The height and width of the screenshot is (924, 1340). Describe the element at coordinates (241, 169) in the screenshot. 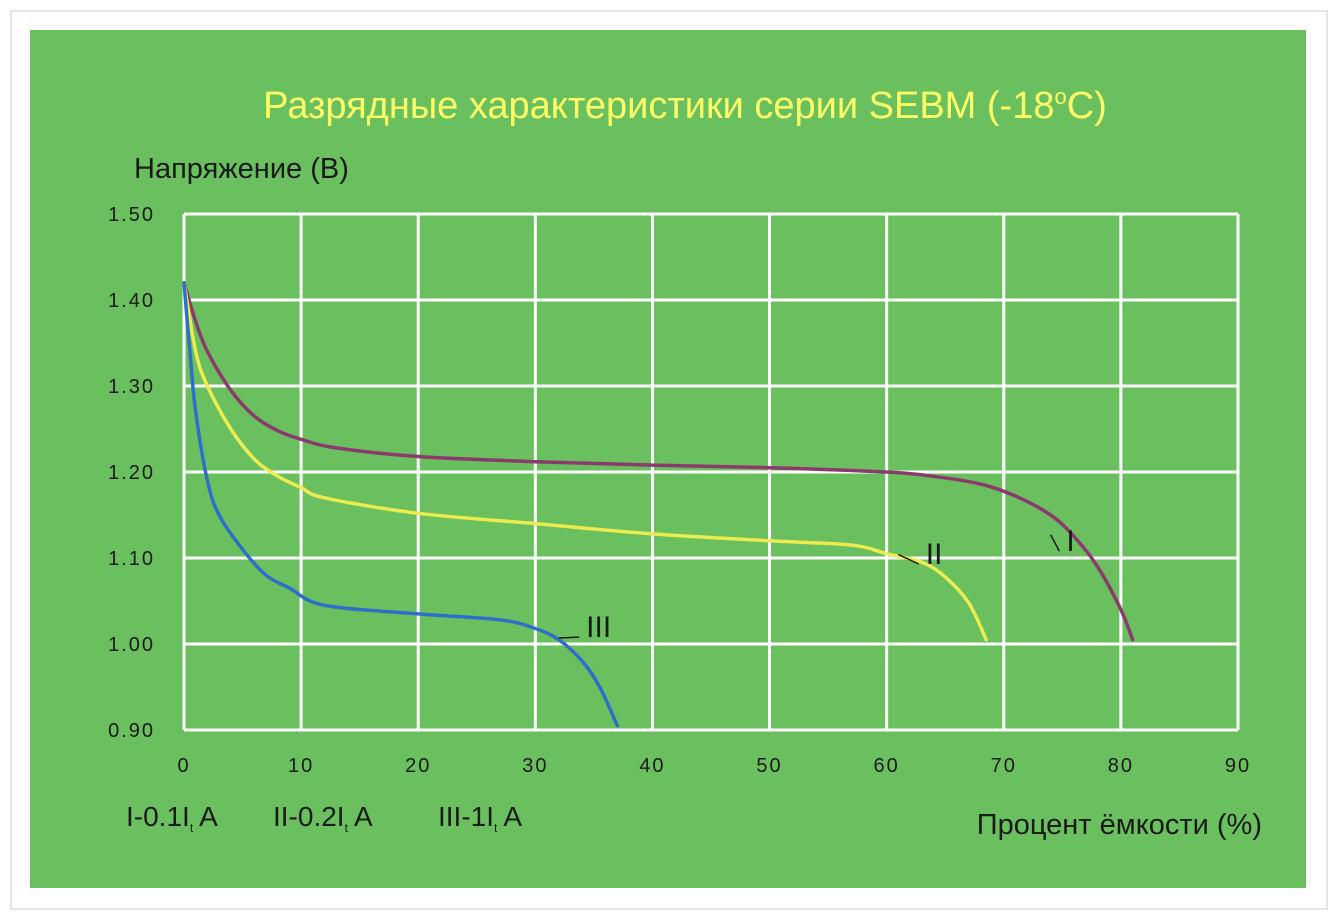

I see `y-axis-label: Напряжение (В)` at that location.